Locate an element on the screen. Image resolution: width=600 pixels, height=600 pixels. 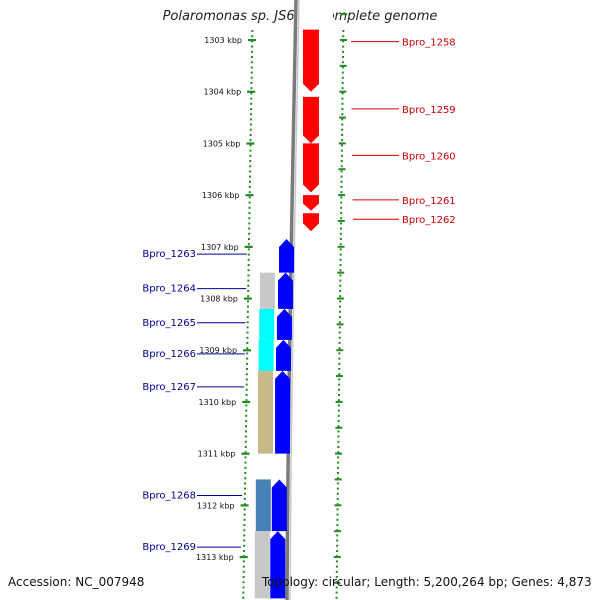
cog-layer is located at coordinates (264, 435).